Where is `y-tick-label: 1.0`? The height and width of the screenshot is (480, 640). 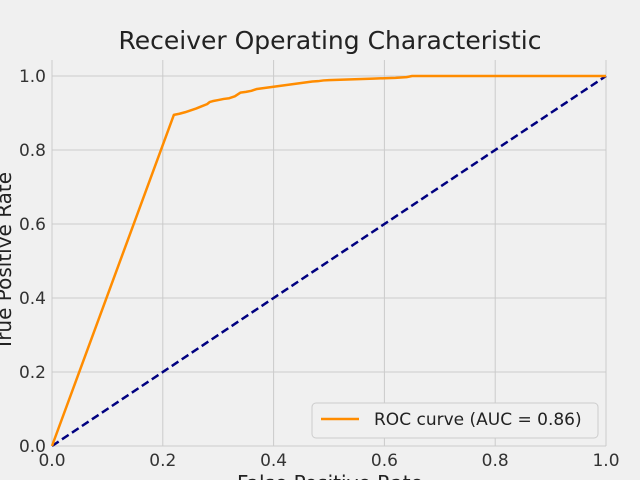 y-tick-label: 1.0 is located at coordinates (32, 77).